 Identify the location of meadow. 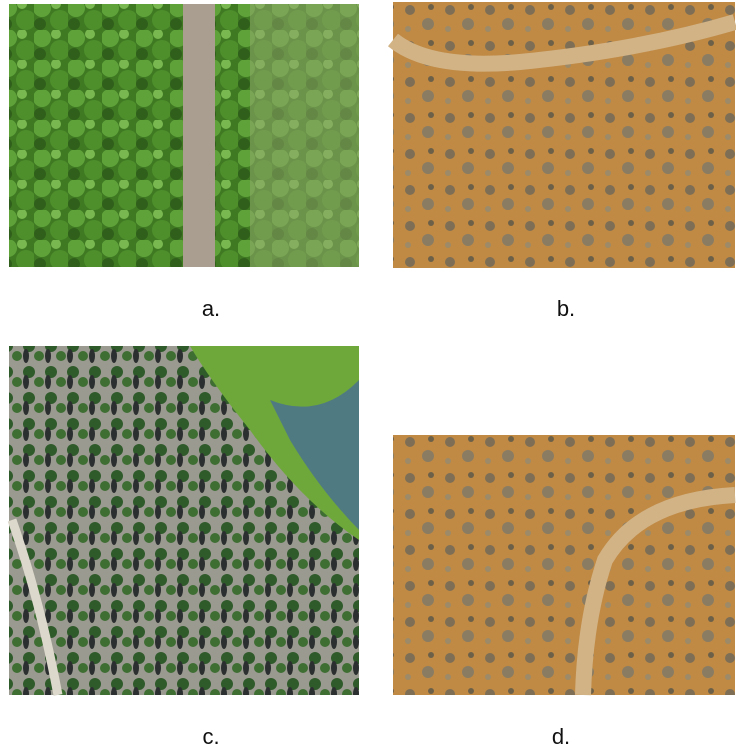
(304, 135).